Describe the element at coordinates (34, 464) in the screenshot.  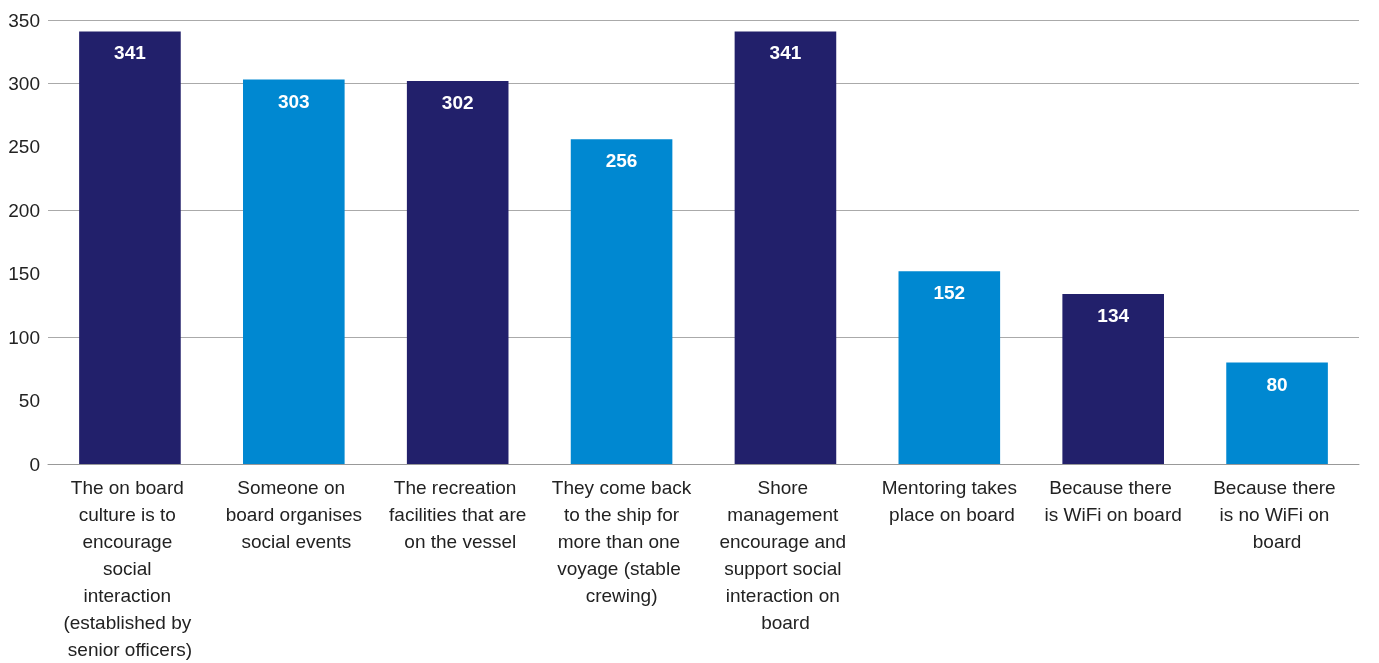
I see `y-tick-label: 0` at that location.